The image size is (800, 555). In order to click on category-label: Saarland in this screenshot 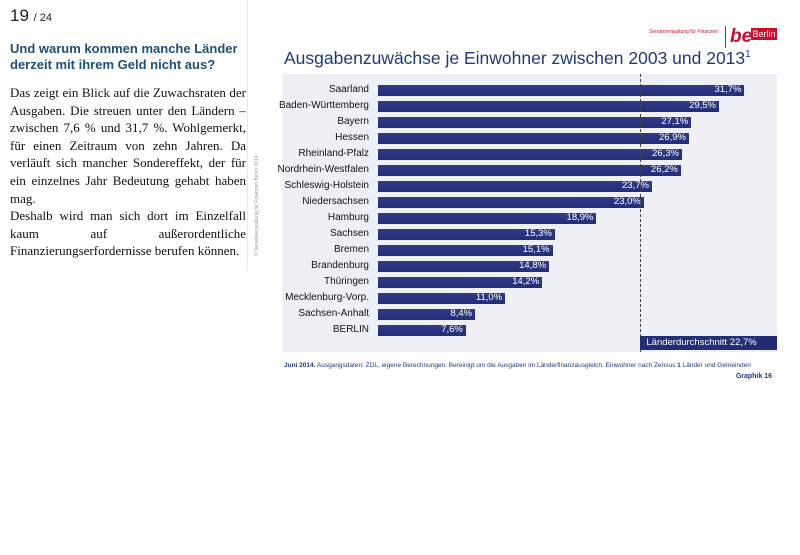, I will do `click(348, 89)`.